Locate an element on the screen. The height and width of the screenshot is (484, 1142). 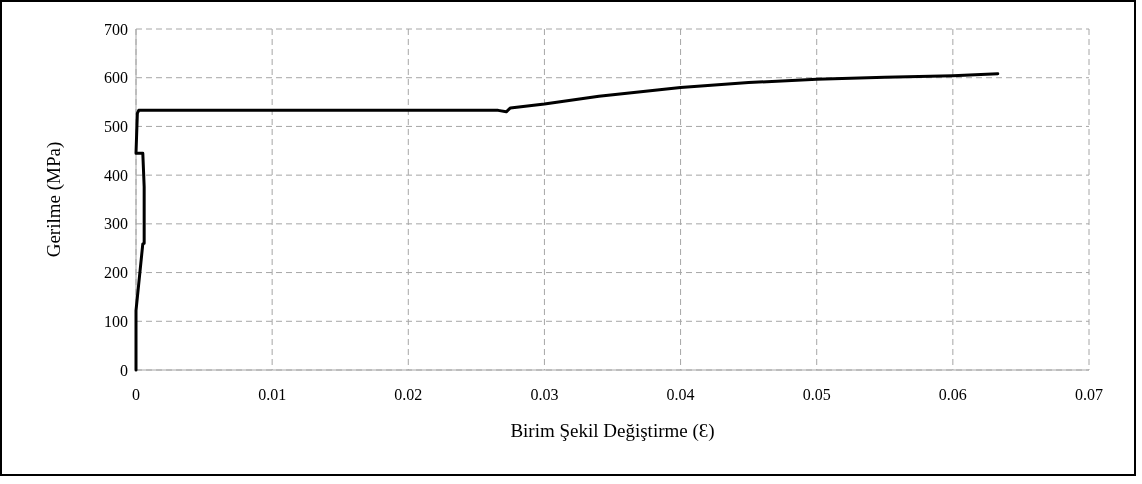
y-tick-label: 300 is located at coordinates (116, 224).